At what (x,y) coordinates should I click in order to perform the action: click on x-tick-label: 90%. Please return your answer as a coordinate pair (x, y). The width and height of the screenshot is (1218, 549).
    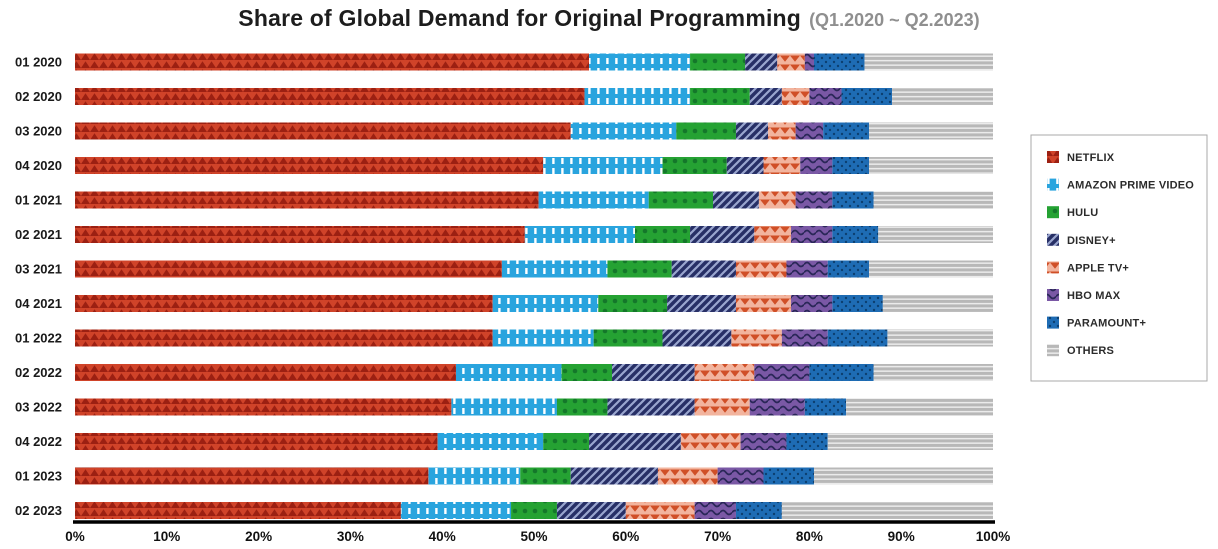
    Looking at the image, I should click on (901, 536).